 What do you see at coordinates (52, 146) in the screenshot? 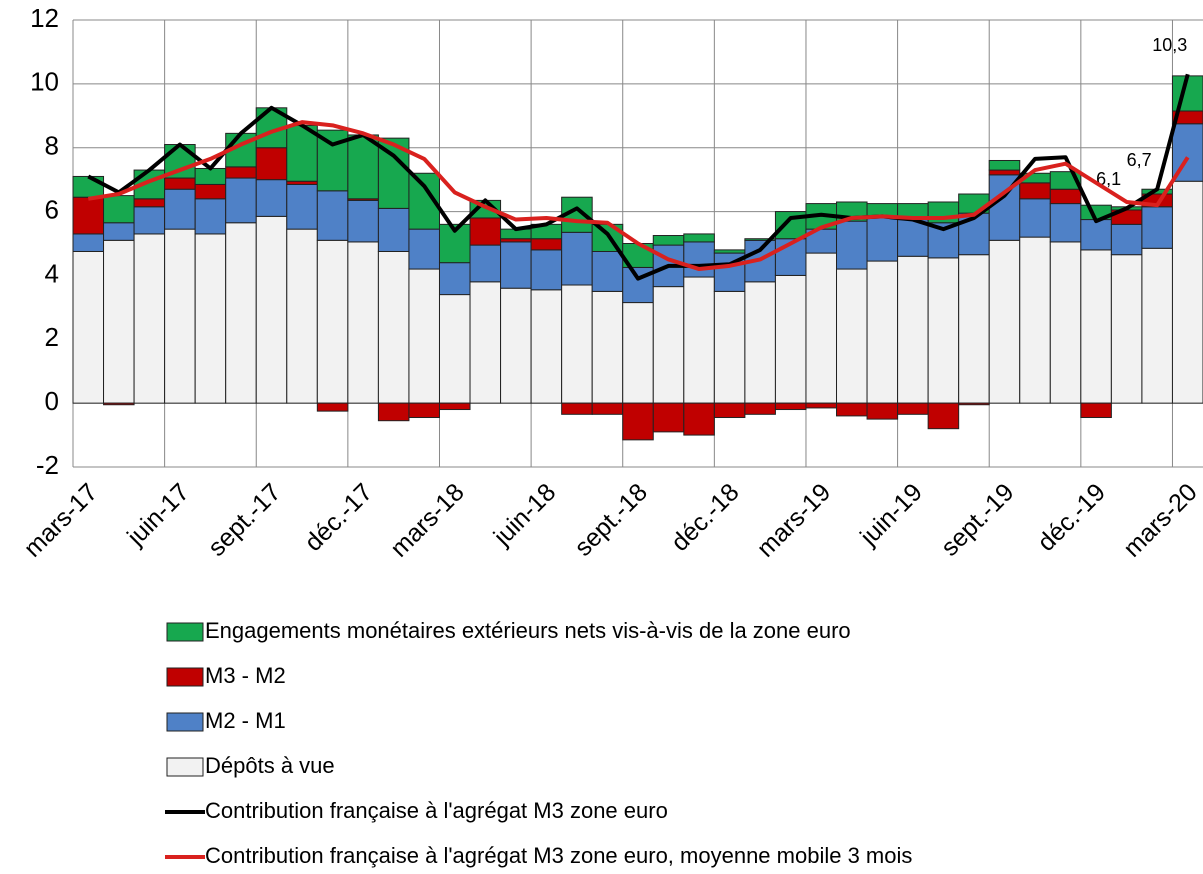
I see `y-tick-label: 8` at bounding box center [52, 146].